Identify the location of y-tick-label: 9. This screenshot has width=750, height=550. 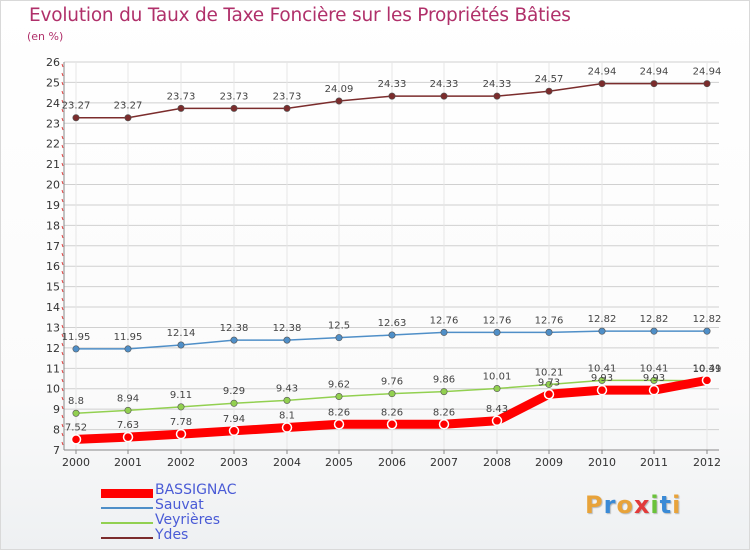
(56, 409).